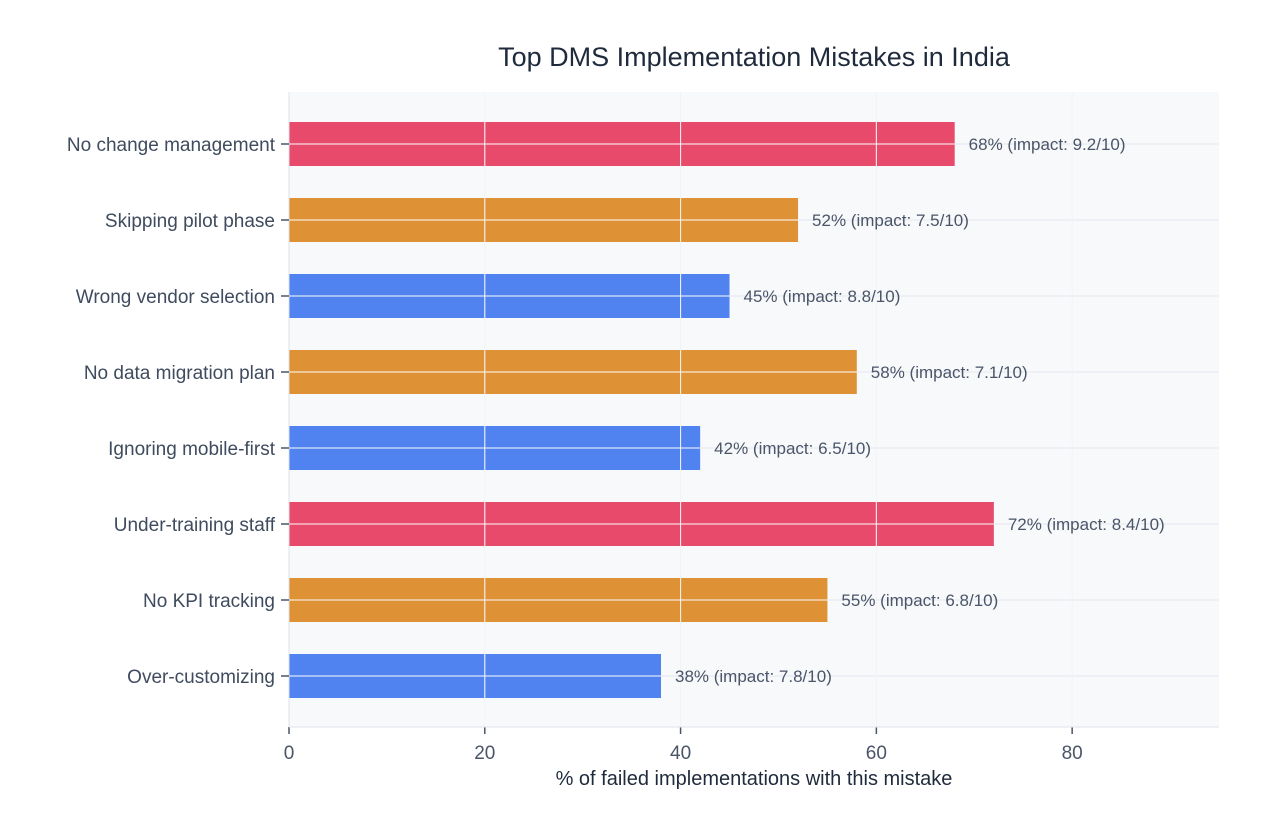 Image resolution: width=1264 pixels, height=835 pixels. What do you see at coordinates (919, 600) in the screenshot?
I see `data-label: 55% (impact: 6.8/10)` at bounding box center [919, 600].